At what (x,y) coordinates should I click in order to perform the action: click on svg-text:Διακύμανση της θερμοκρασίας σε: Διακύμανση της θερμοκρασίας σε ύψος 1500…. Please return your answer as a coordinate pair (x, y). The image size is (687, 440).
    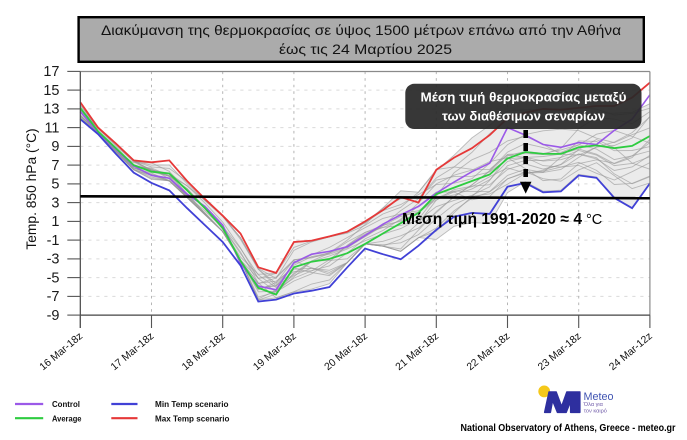
    Looking at the image, I should click on (361, 30).